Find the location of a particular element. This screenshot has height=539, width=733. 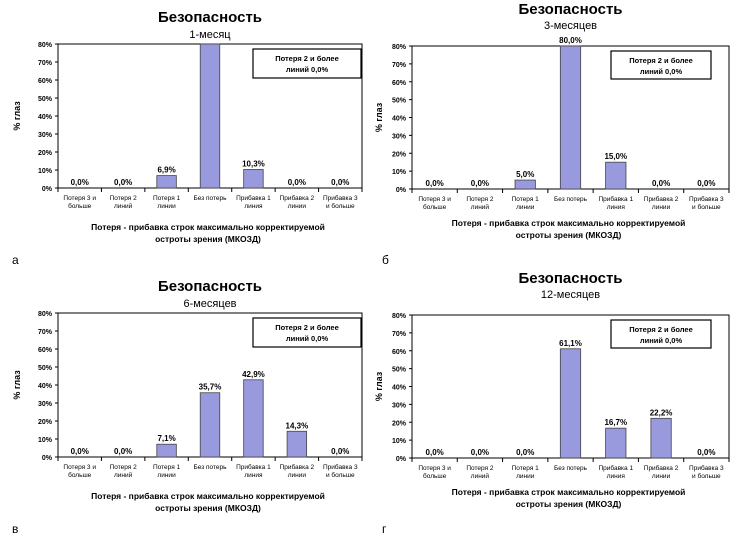

bar-value-label: 6,9% is located at coordinates (166, 170).